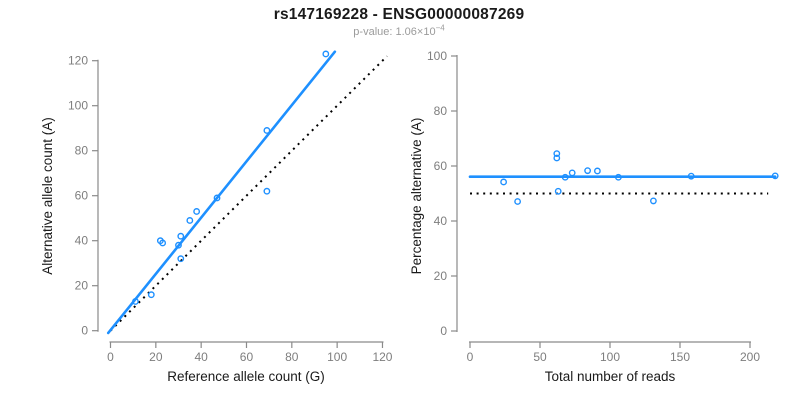 Image resolution: width=800 pixels, height=400 pixels. Describe the element at coordinates (82, 241) in the screenshot. I see `left-y-tick-label: 40` at that location.